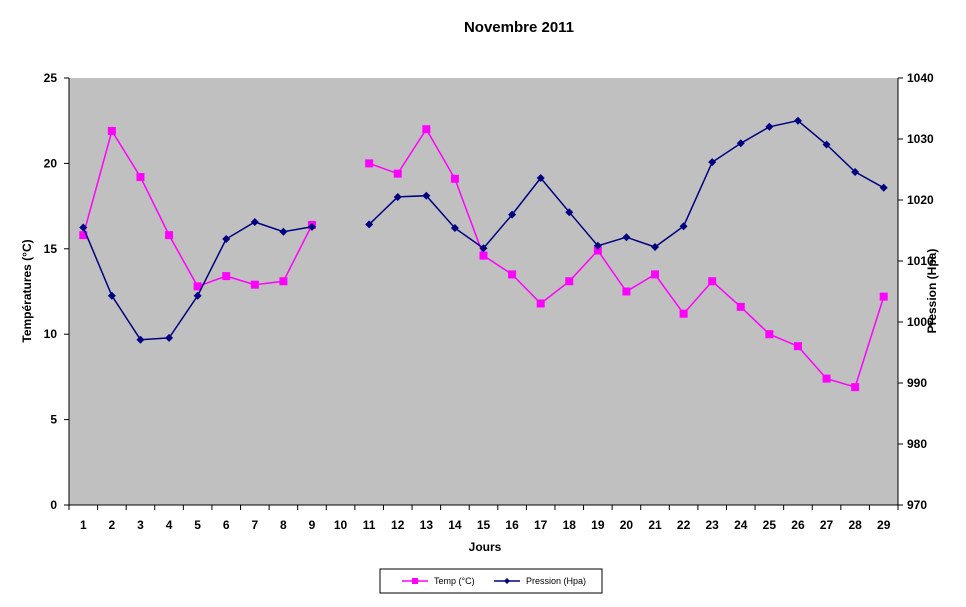 The image size is (966, 607). What do you see at coordinates (770, 525) in the screenshot?
I see `x-tick-label: 25` at bounding box center [770, 525].